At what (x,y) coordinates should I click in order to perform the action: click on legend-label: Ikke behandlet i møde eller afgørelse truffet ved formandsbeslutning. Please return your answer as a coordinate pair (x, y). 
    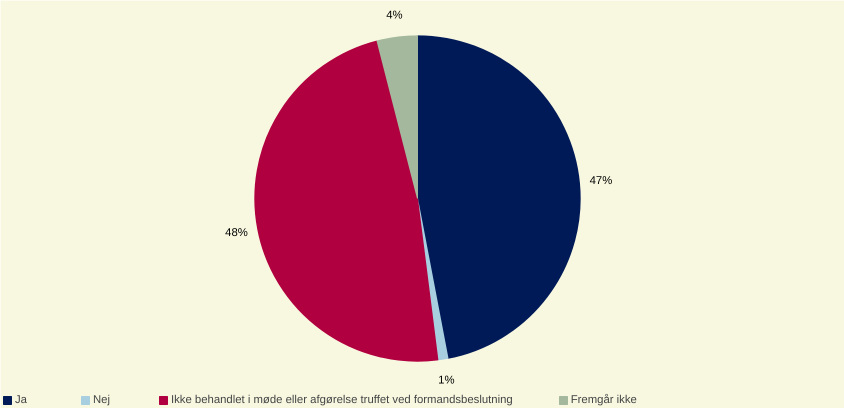
    Looking at the image, I should click on (342, 400).